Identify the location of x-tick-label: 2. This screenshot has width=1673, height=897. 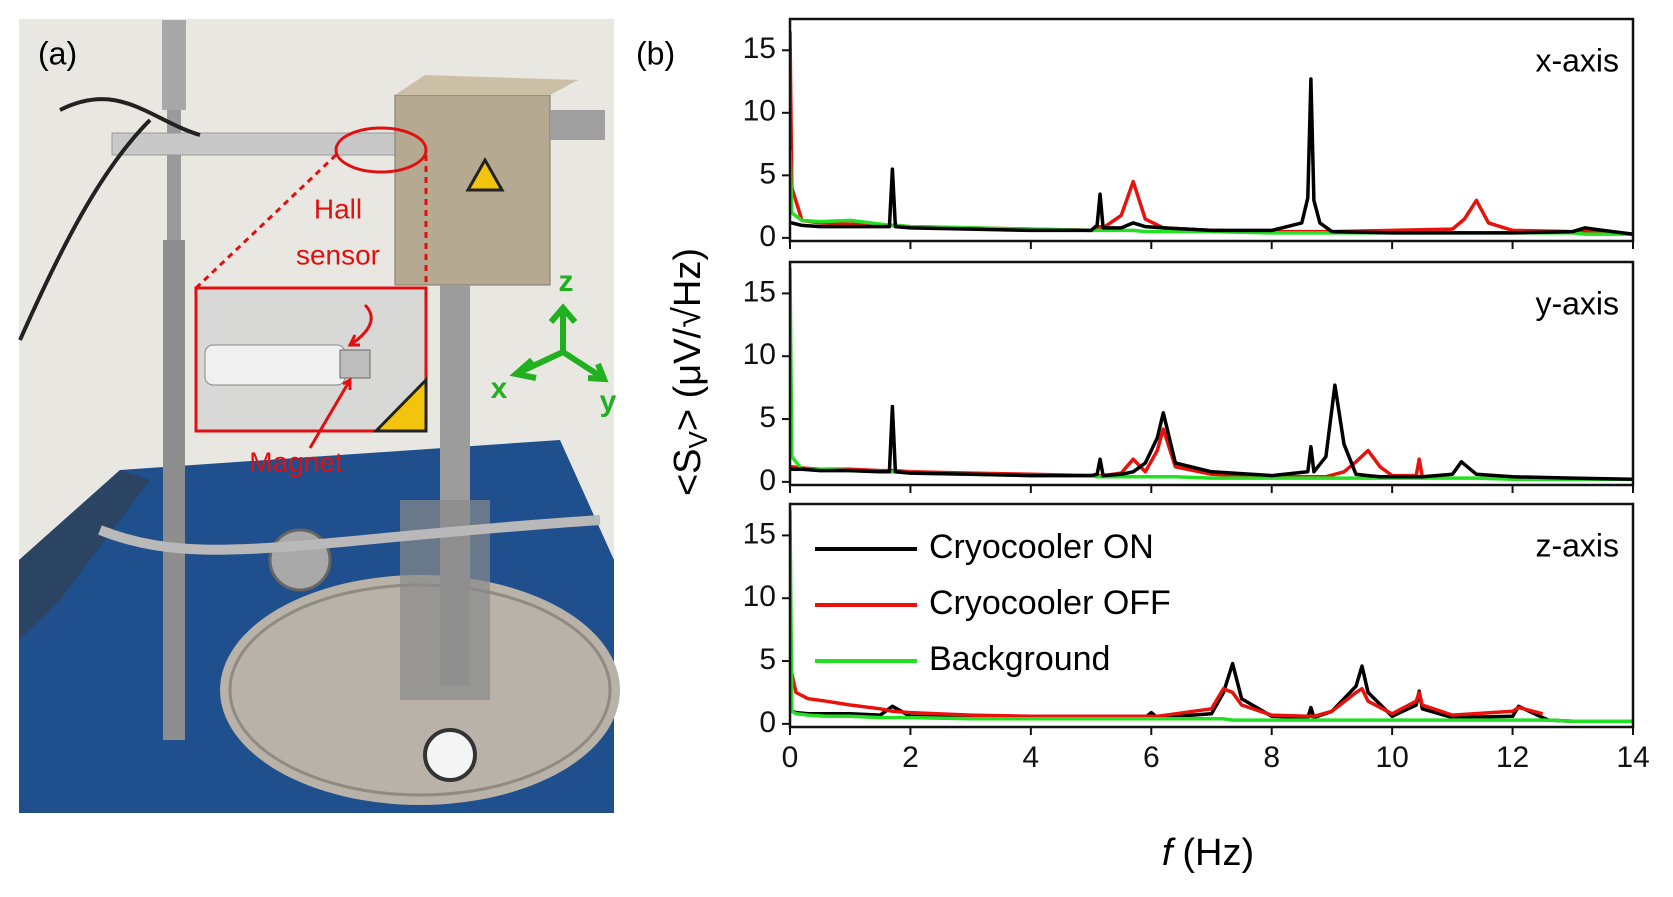
(910, 757).